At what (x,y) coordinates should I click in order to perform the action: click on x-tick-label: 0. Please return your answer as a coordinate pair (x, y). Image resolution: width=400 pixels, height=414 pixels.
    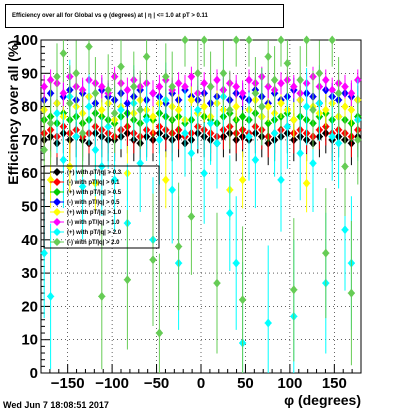
    Looking at the image, I should click on (201, 383).